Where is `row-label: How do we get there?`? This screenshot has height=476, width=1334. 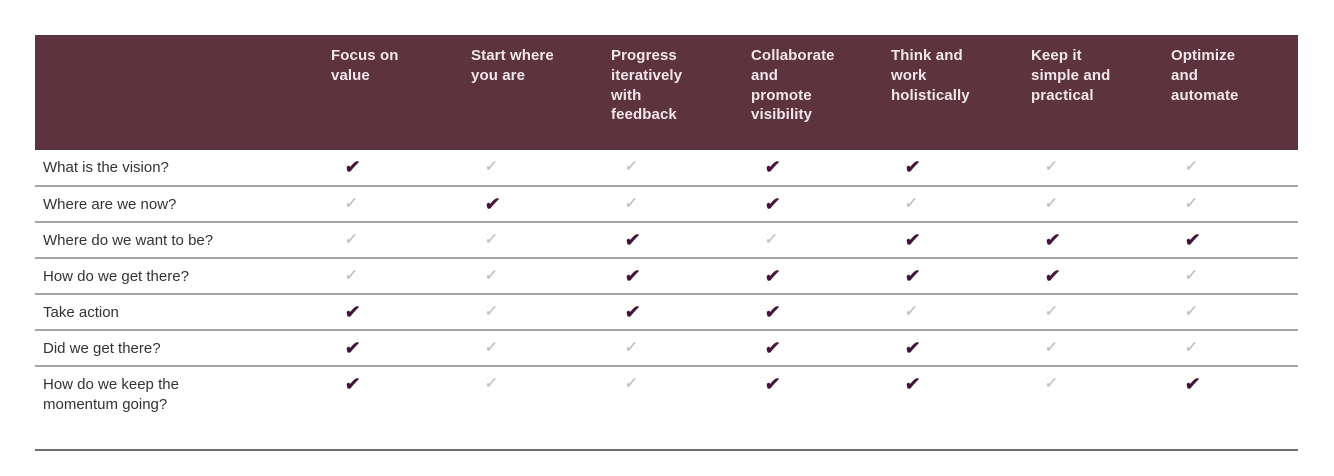
row-label: How do we get there? is located at coordinates (176, 275).